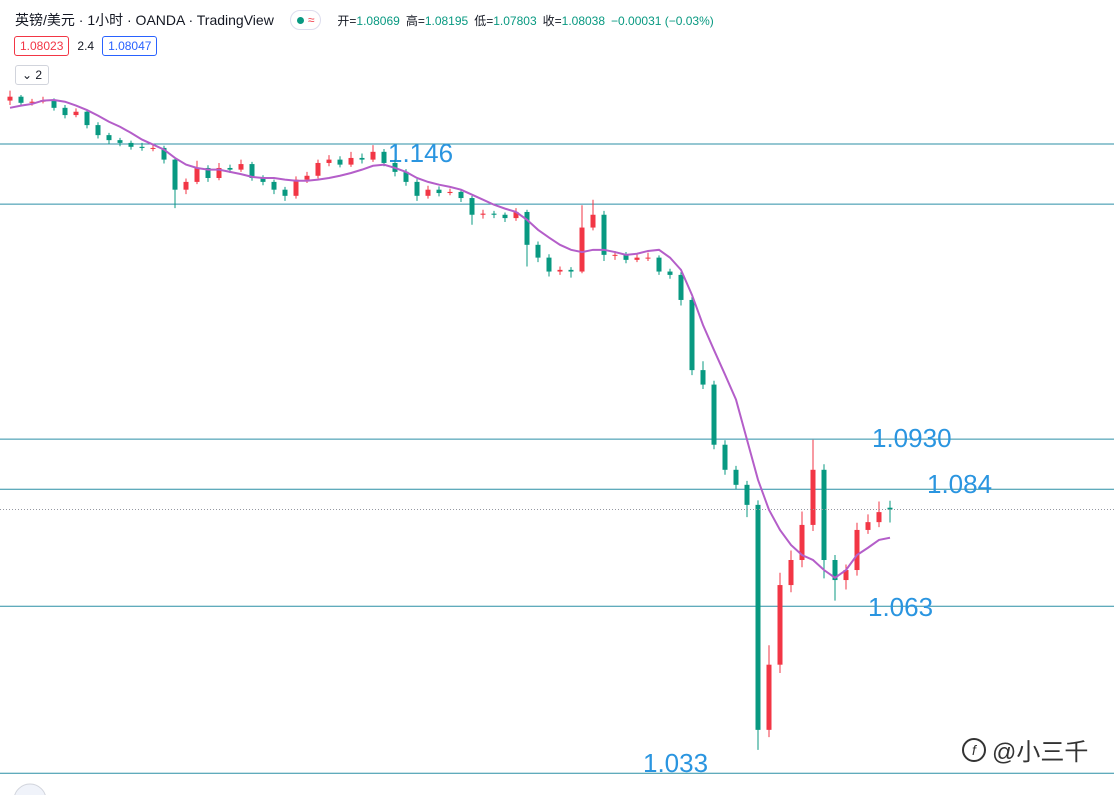  I want to click on corner-button, so click(30, 789).